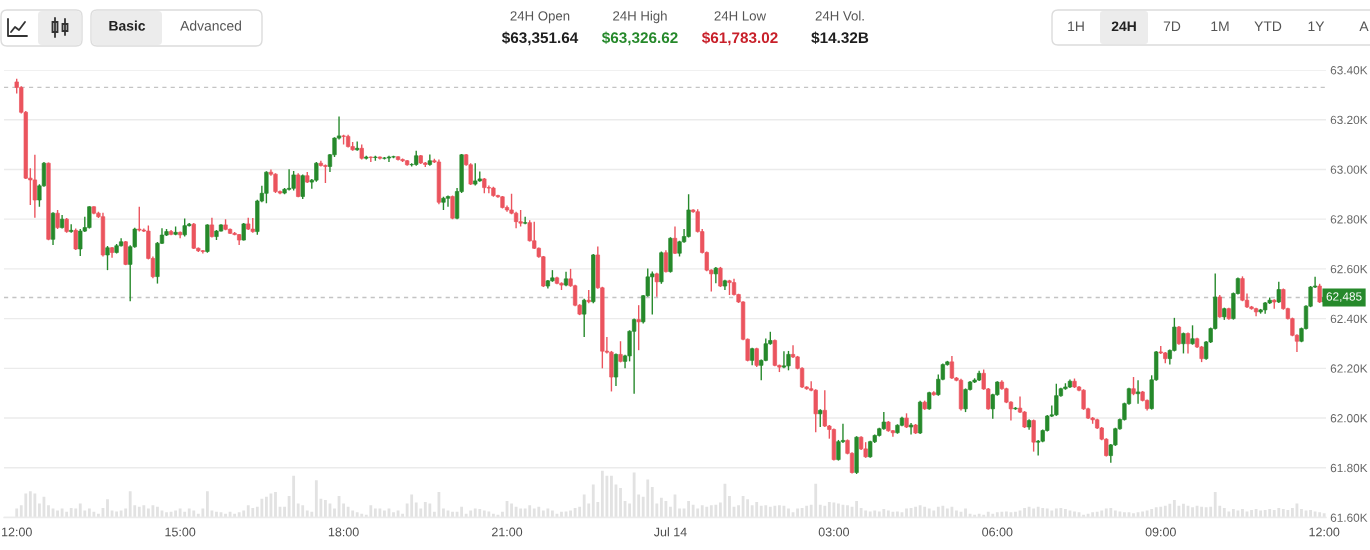  I want to click on text: 24H Vol., so click(839, 15).